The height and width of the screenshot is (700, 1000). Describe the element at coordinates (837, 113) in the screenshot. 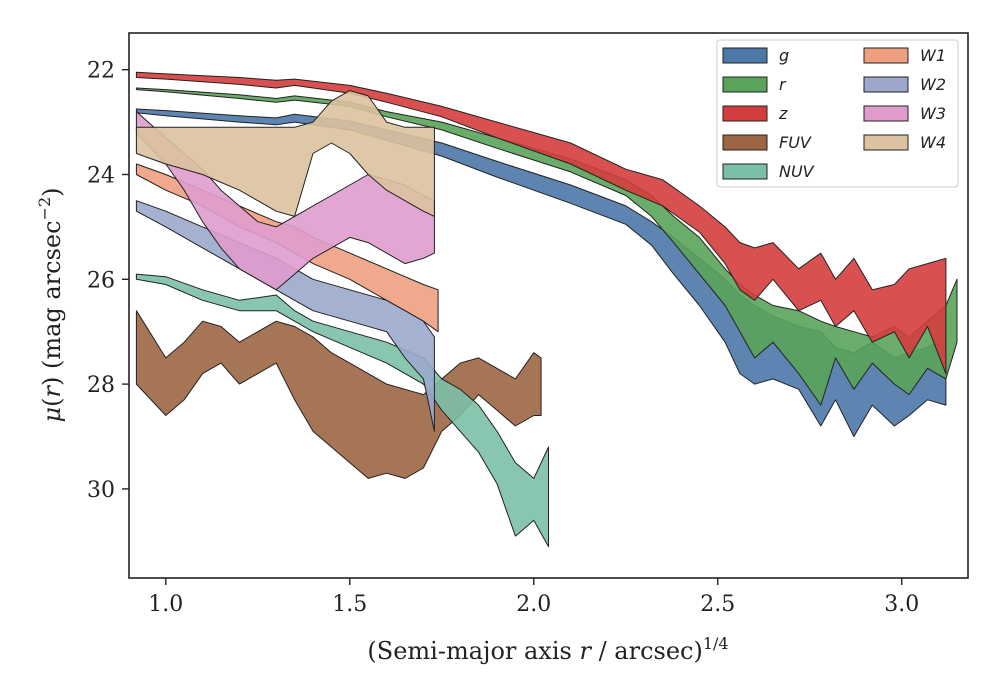

I see `legend: grz FUV NUV W1 W2 W3 W4` at that location.